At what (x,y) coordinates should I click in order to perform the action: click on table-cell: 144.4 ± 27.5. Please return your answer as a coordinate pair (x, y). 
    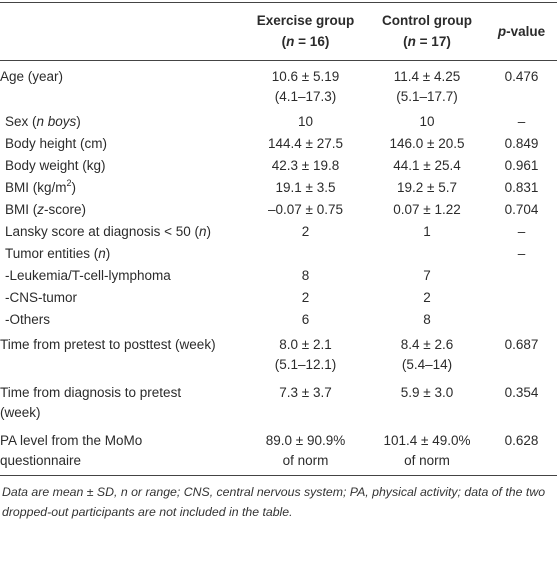
    Looking at the image, I should click on (305, 144).